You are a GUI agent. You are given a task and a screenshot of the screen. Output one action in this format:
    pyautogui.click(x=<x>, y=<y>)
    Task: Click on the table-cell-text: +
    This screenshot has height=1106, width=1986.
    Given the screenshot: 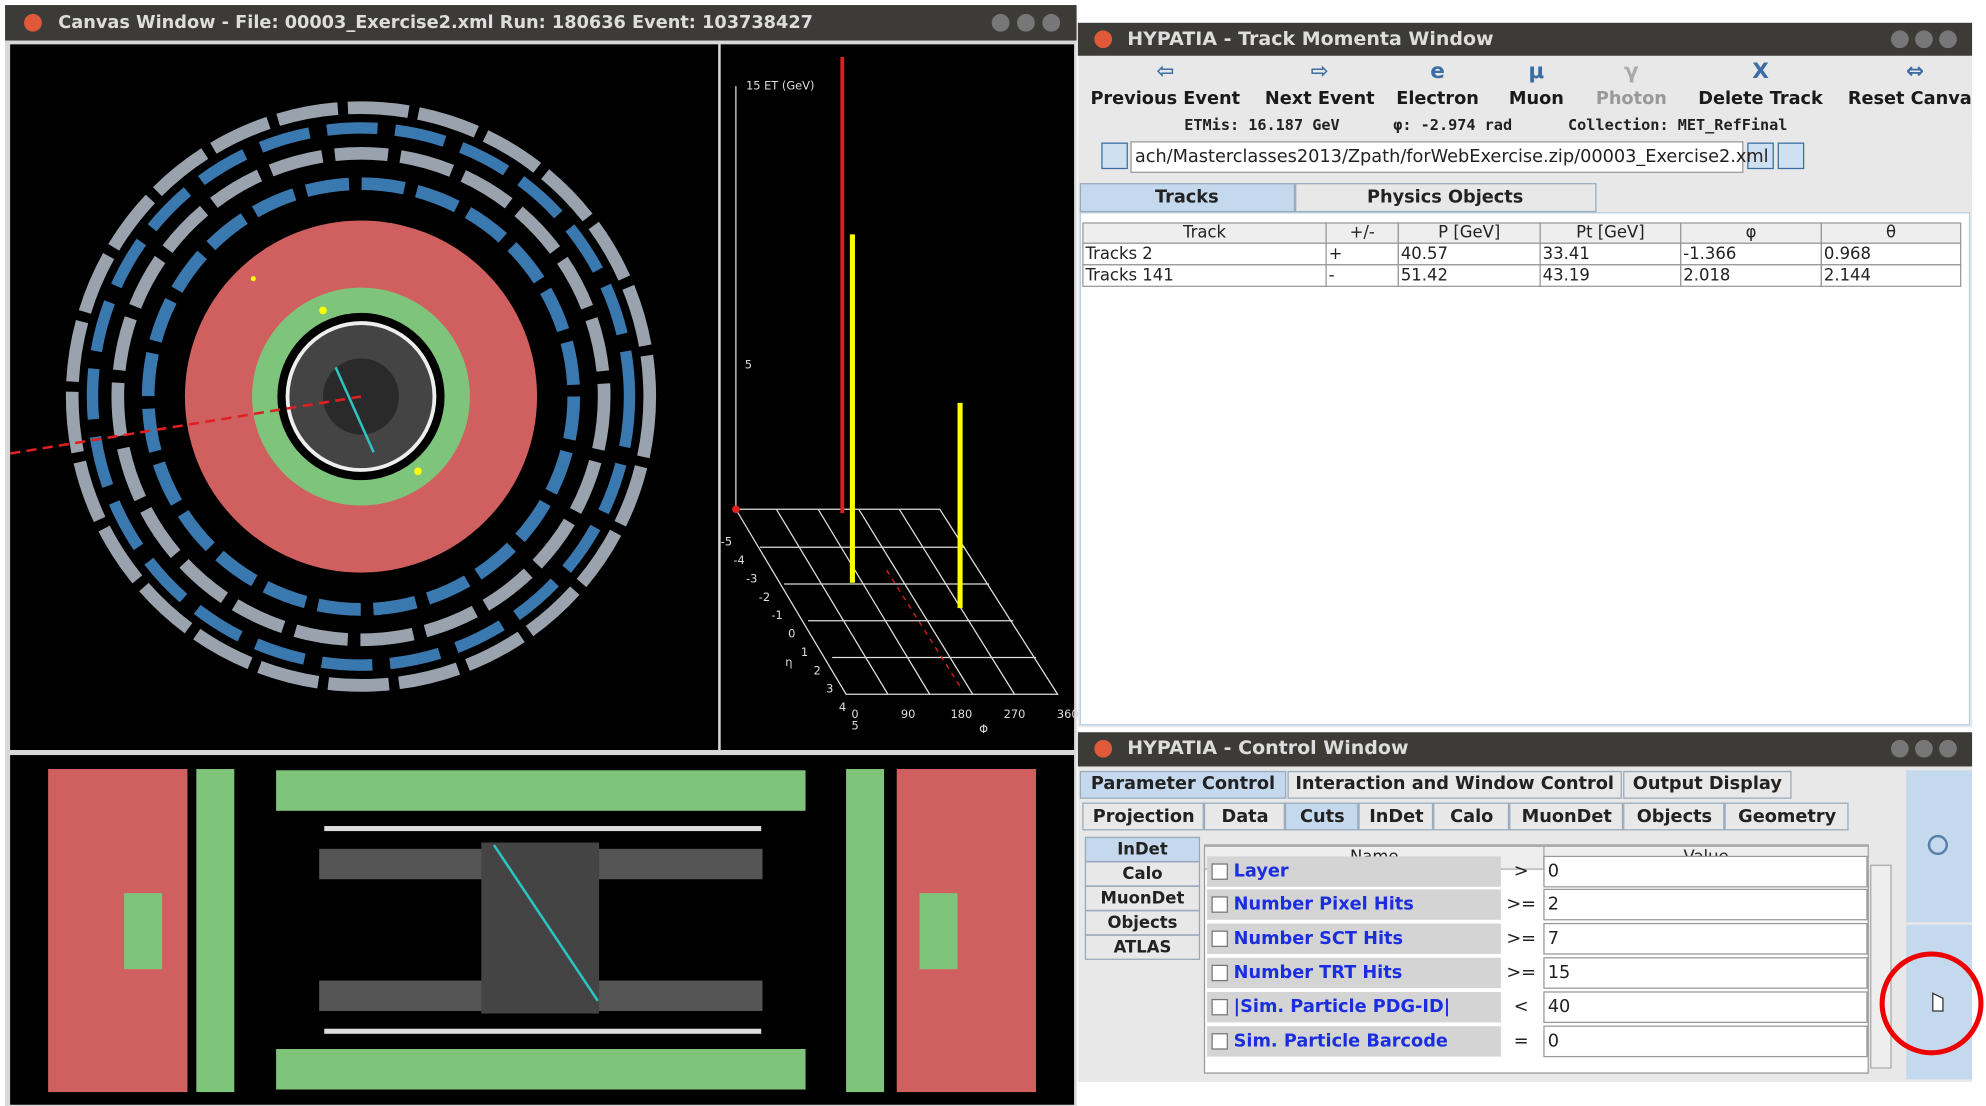 What is the action you would take?
    pyautogui.click(x=1336, y=253)
    